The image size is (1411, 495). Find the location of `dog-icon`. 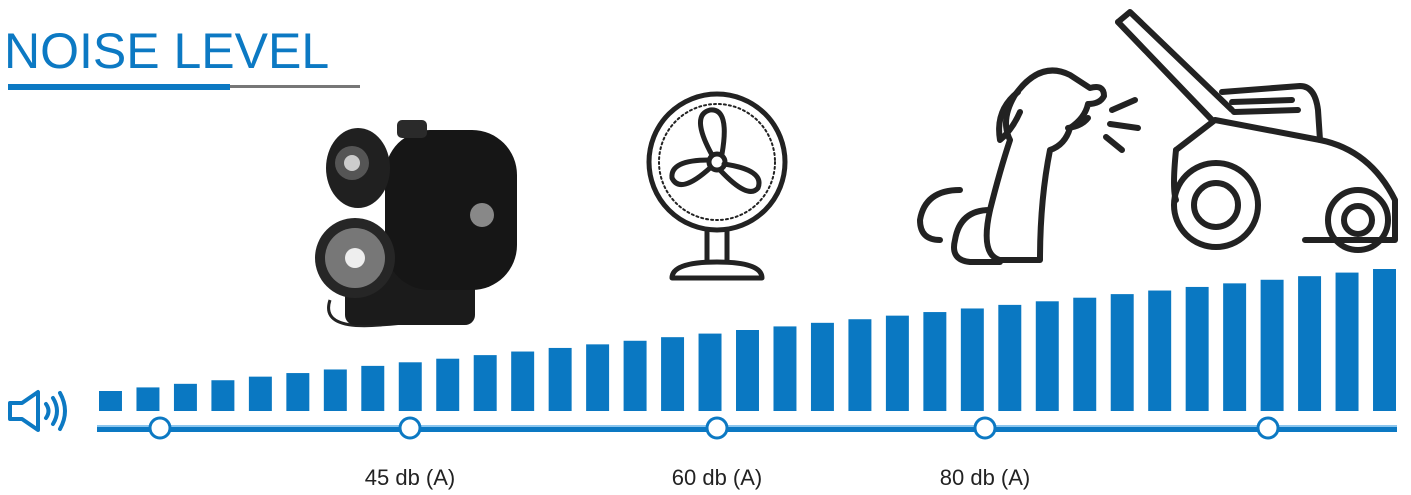

dog-icon is located at coordinates (1029, 166).